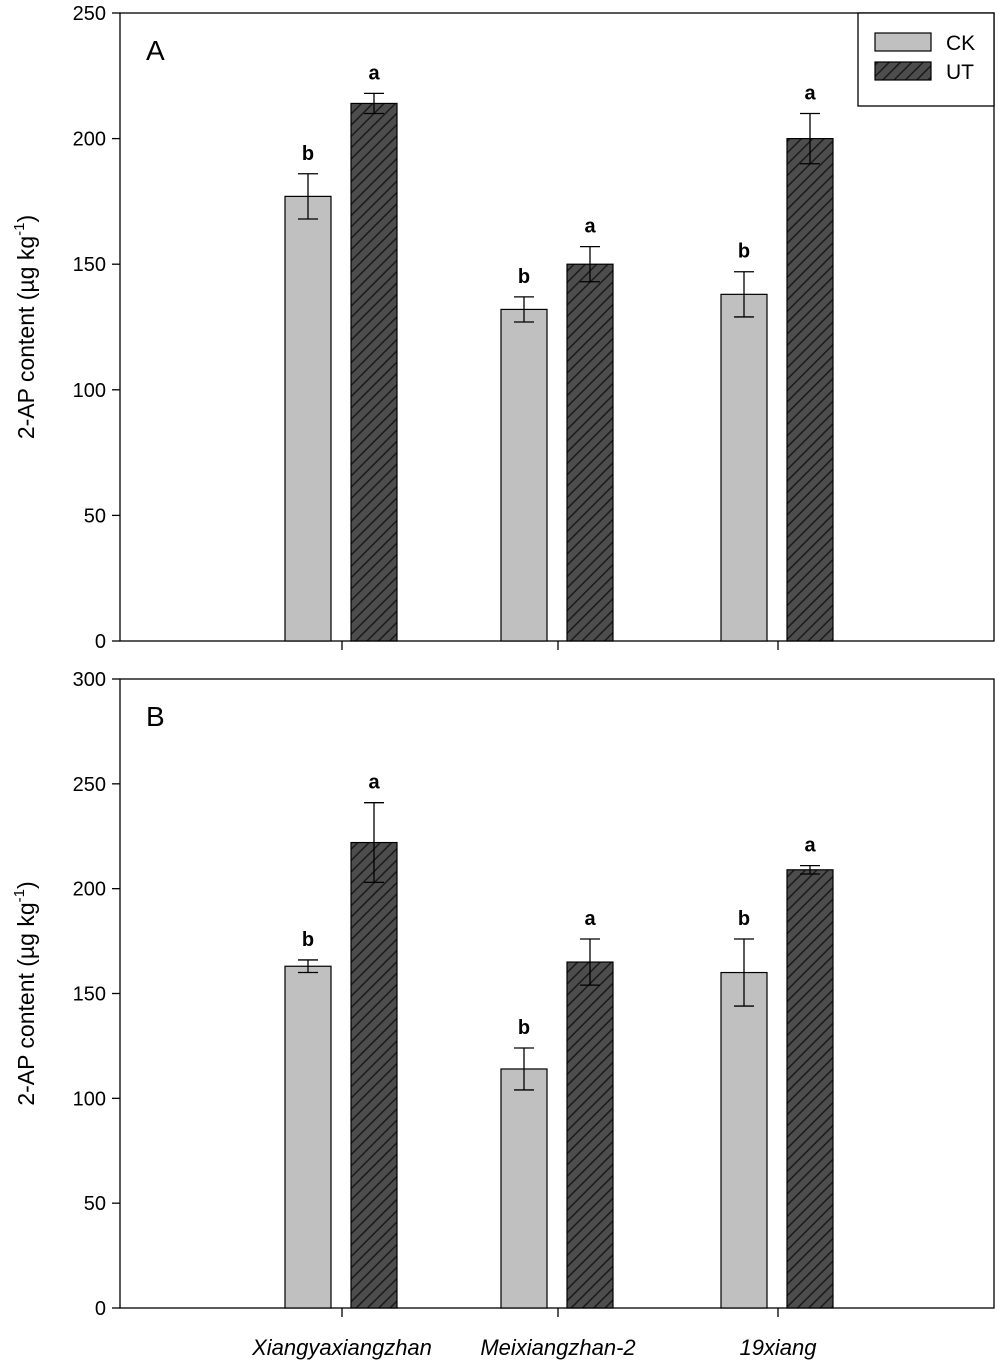  Describe the element at coordinates (341, 1347) in the screenshot. I see `x-category-label: Xiangyaxiangzhan` at that location.